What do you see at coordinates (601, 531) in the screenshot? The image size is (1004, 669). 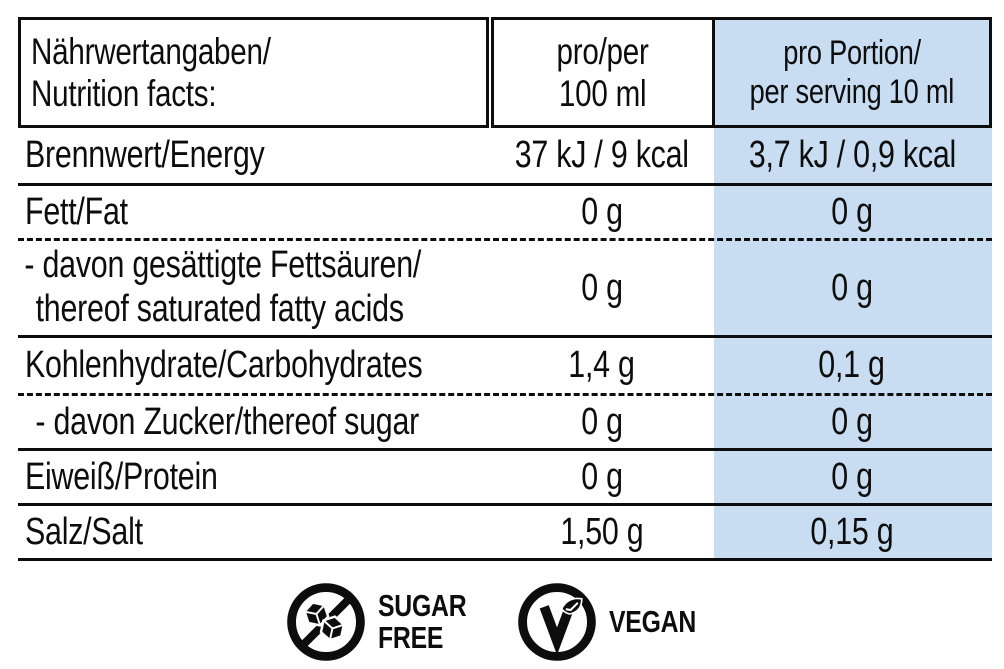 I see `salt-per-100ml: 1,50 g` at bounding box center [601, 531].